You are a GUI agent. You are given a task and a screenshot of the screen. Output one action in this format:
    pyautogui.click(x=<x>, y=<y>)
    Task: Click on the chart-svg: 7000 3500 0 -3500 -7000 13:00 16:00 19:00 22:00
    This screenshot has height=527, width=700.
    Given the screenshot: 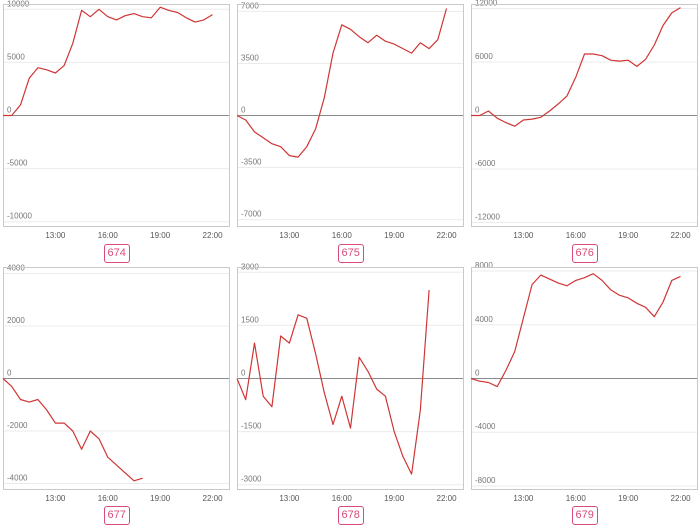 What is the action you would take?
    pyautogui.click(x=350, y=120)
    